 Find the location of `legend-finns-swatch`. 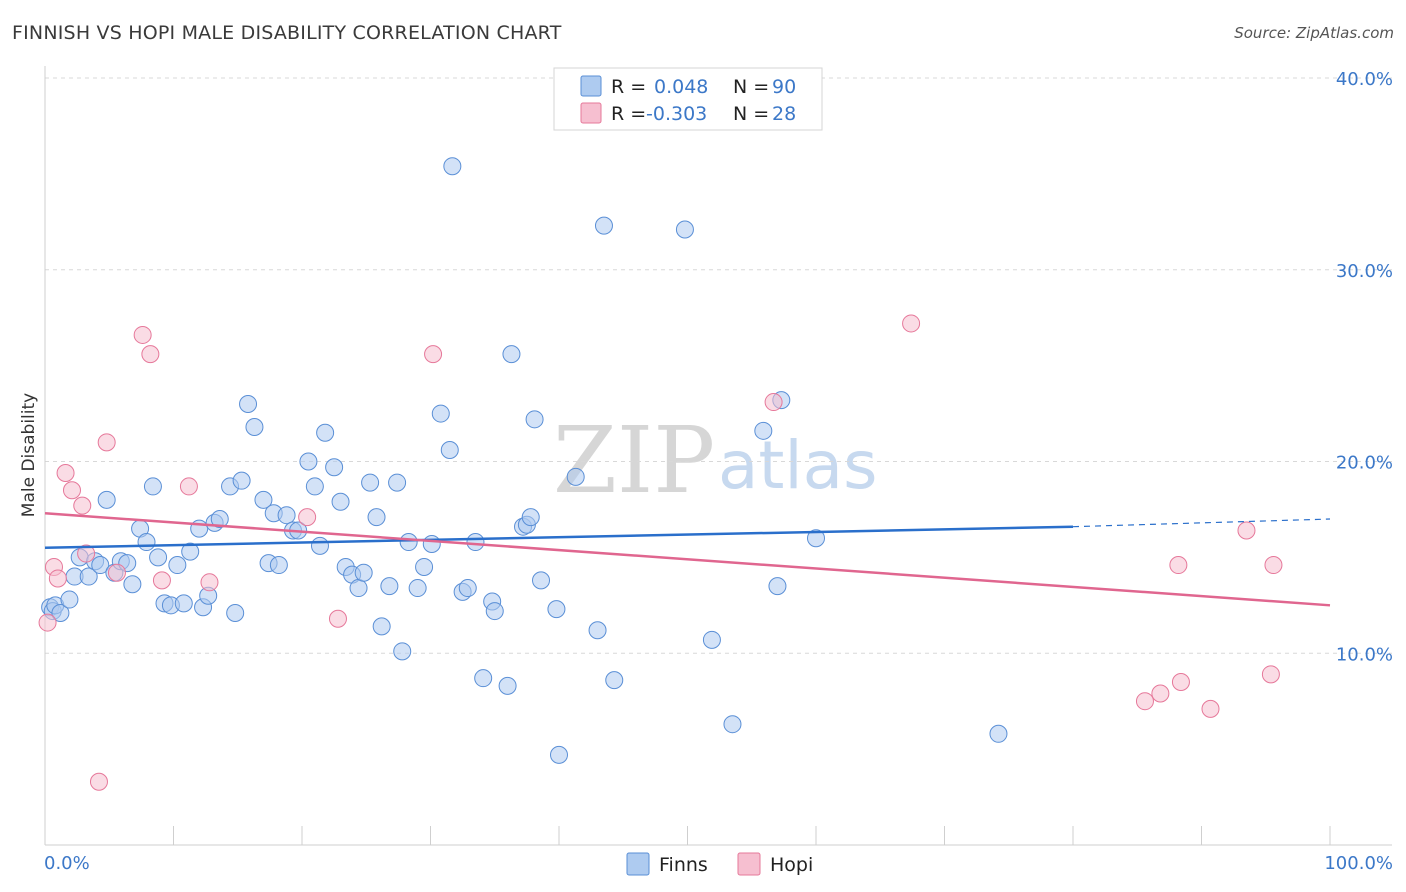

legend-finns-swatch is located at coordinates (591, 86).